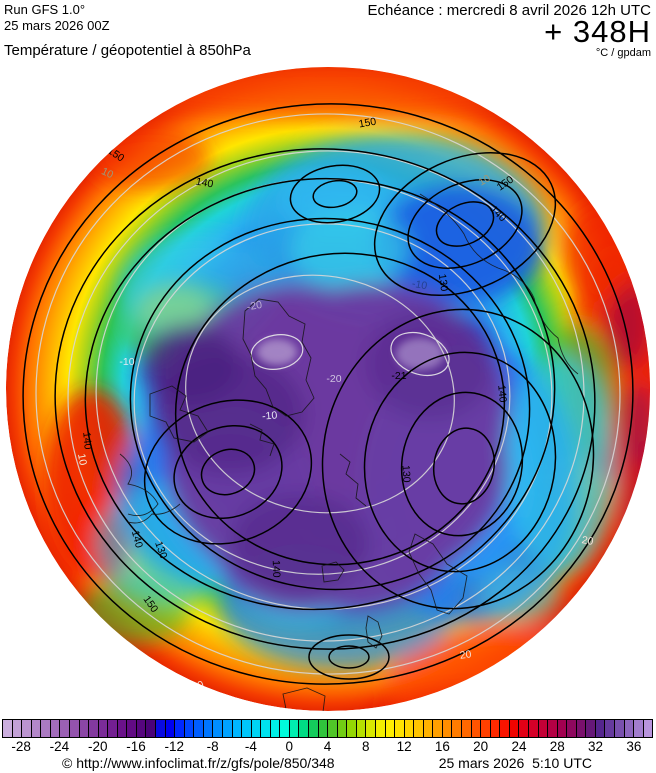 Image resolution: width=656 pixels, height=773 pixels. Describe the element at coordinates (327, 747) in the screenshot. I see `colorbar-ticks: -28 -24 -20 -16 -12 -8 -4 0 4 8 12 16 20 24 28 32 36` at that location.